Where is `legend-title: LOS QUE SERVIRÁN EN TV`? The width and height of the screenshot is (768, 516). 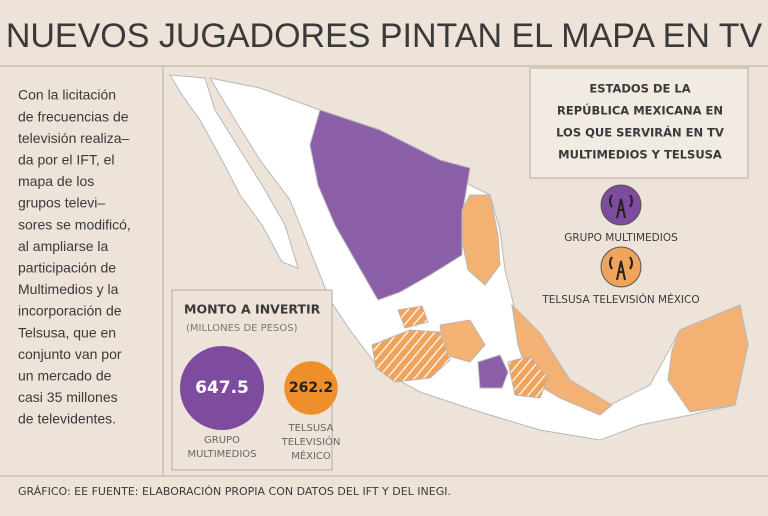 legend-title: LOS QUE SERVIRÁN EN TV is located at coordinates (640, 132).